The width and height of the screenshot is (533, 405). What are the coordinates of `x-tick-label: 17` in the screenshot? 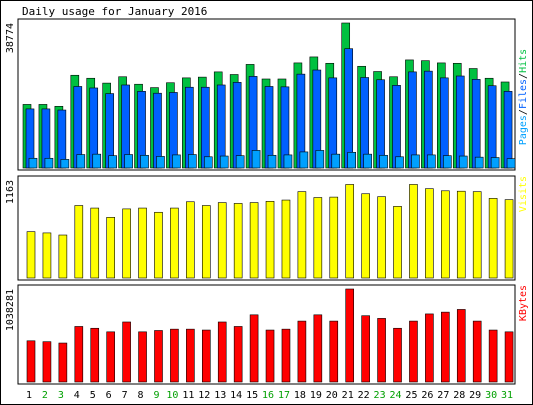 It's located at (284, 395).